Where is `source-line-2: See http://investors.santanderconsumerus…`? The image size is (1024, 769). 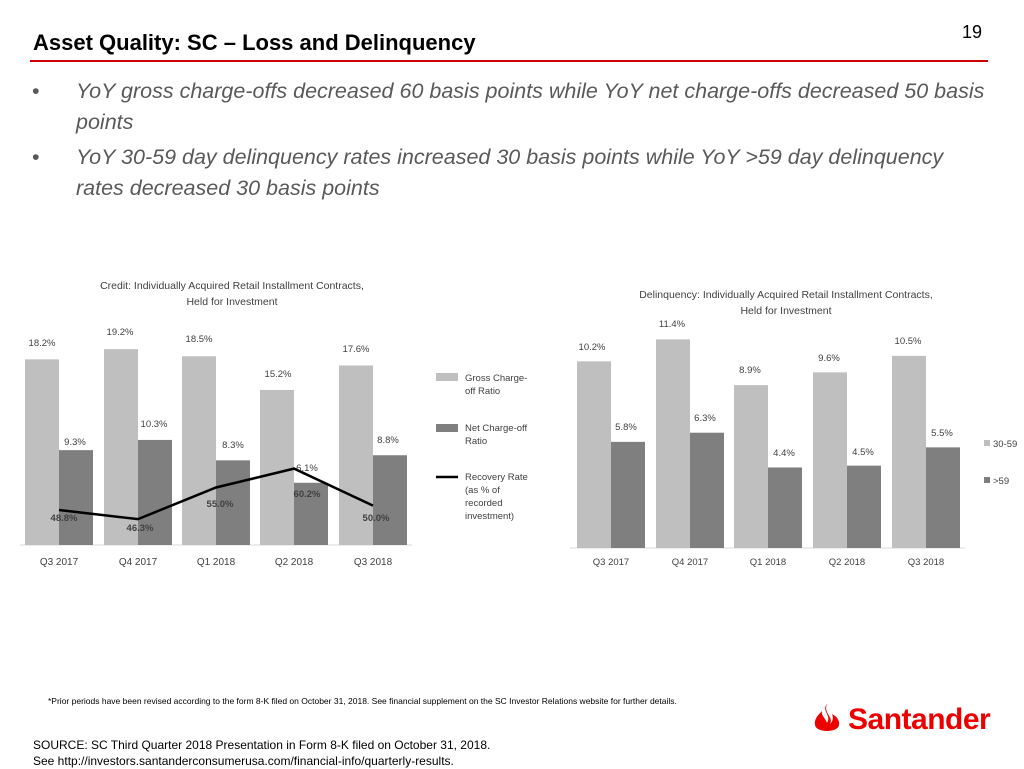
source-line-2: See http://investors.santanderconsumerus… is located at coordinates (243, 761).